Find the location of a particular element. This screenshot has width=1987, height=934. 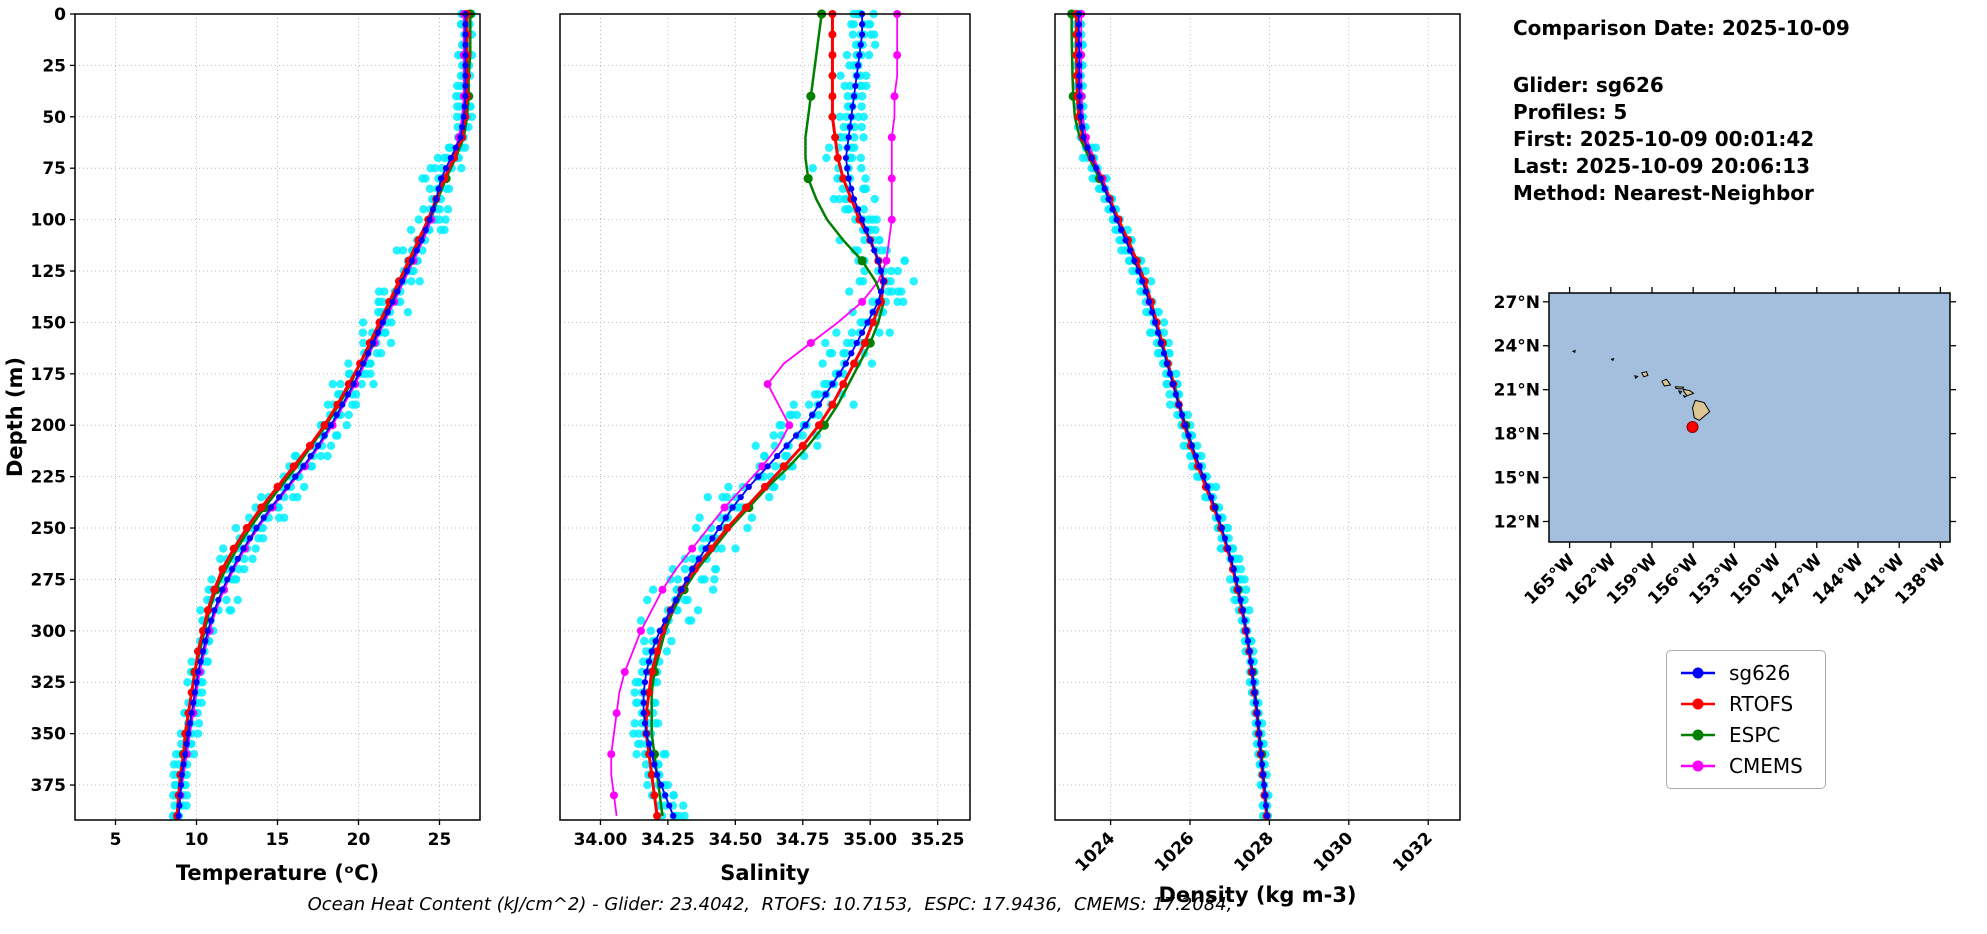

info-glider: Glider: sg626 is located at coordinates (1588, 85).